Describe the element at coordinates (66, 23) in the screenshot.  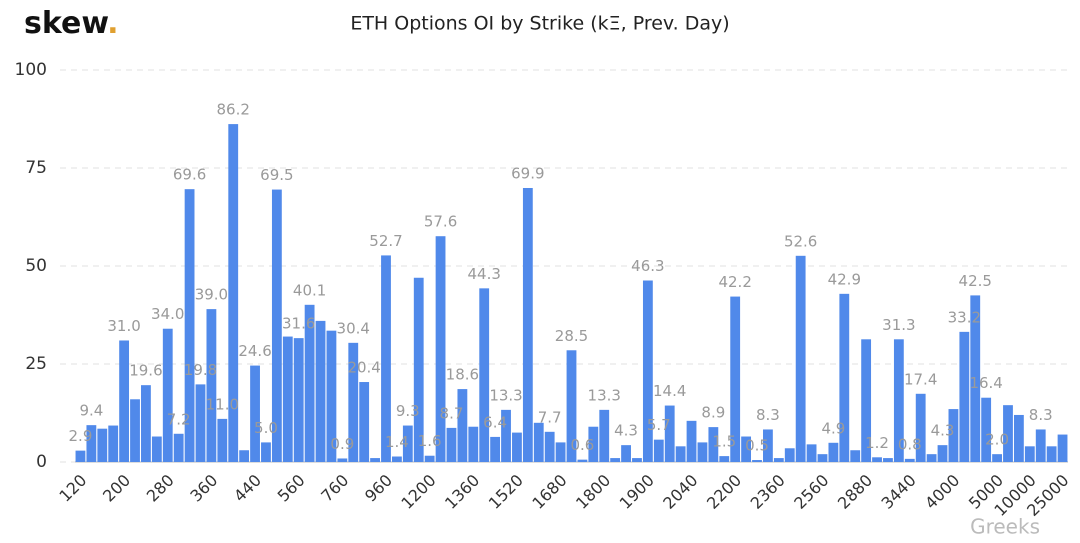
I see `brand-text: skew` at that location.